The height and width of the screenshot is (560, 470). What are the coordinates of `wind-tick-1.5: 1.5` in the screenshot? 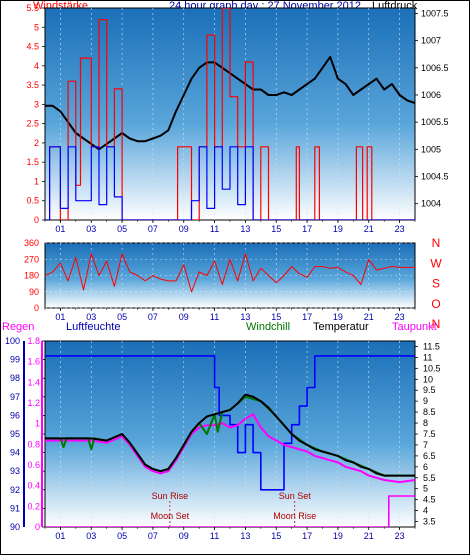 It's located at (32, 162).